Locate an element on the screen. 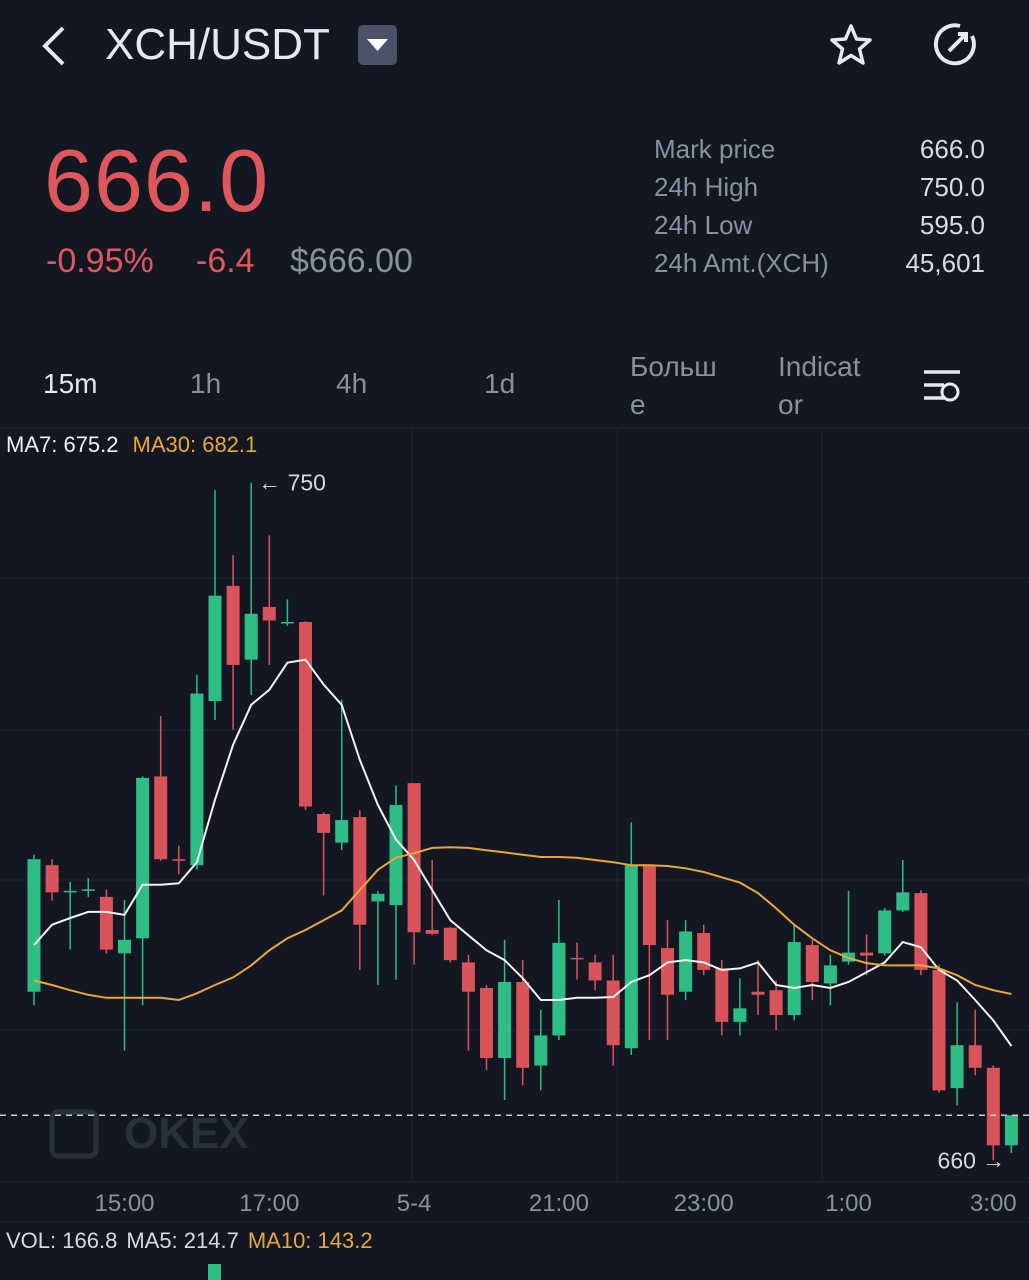  x-tick-label: 23:00 is located at coordinates (704, 1203).